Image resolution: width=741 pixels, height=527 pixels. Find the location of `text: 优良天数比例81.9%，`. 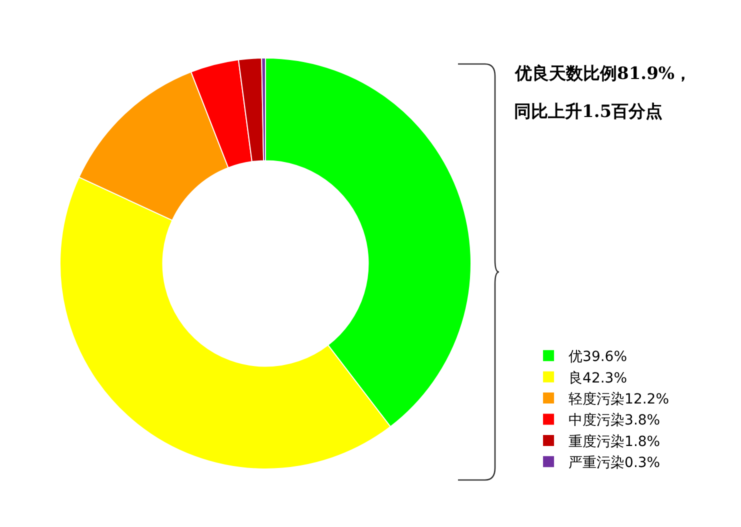

text: 优良天数比例81.9%， is located at coordinates (603, 74).